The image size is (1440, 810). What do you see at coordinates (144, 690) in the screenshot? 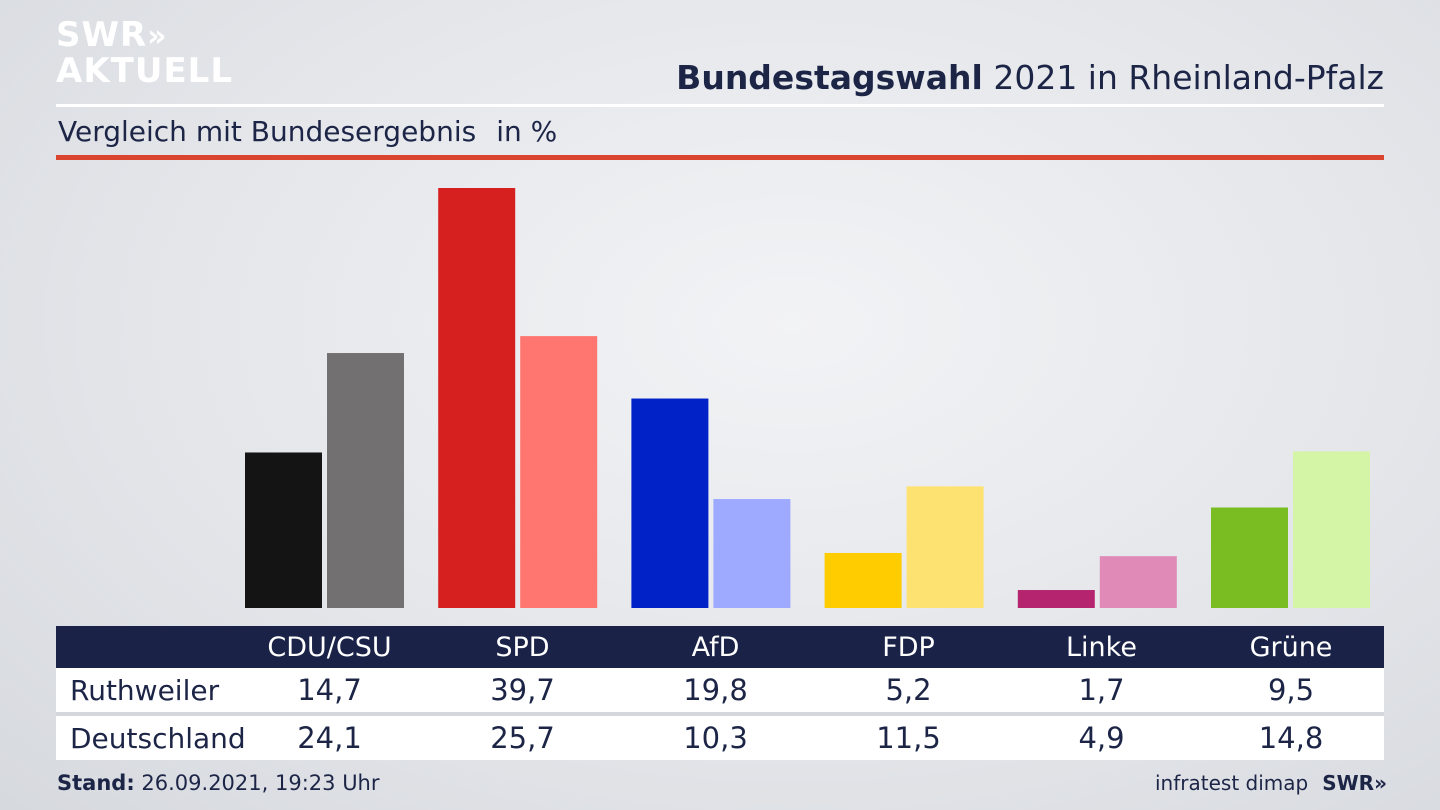
I see `row-label: Ruthweiler` at bounding box center [144, 690].